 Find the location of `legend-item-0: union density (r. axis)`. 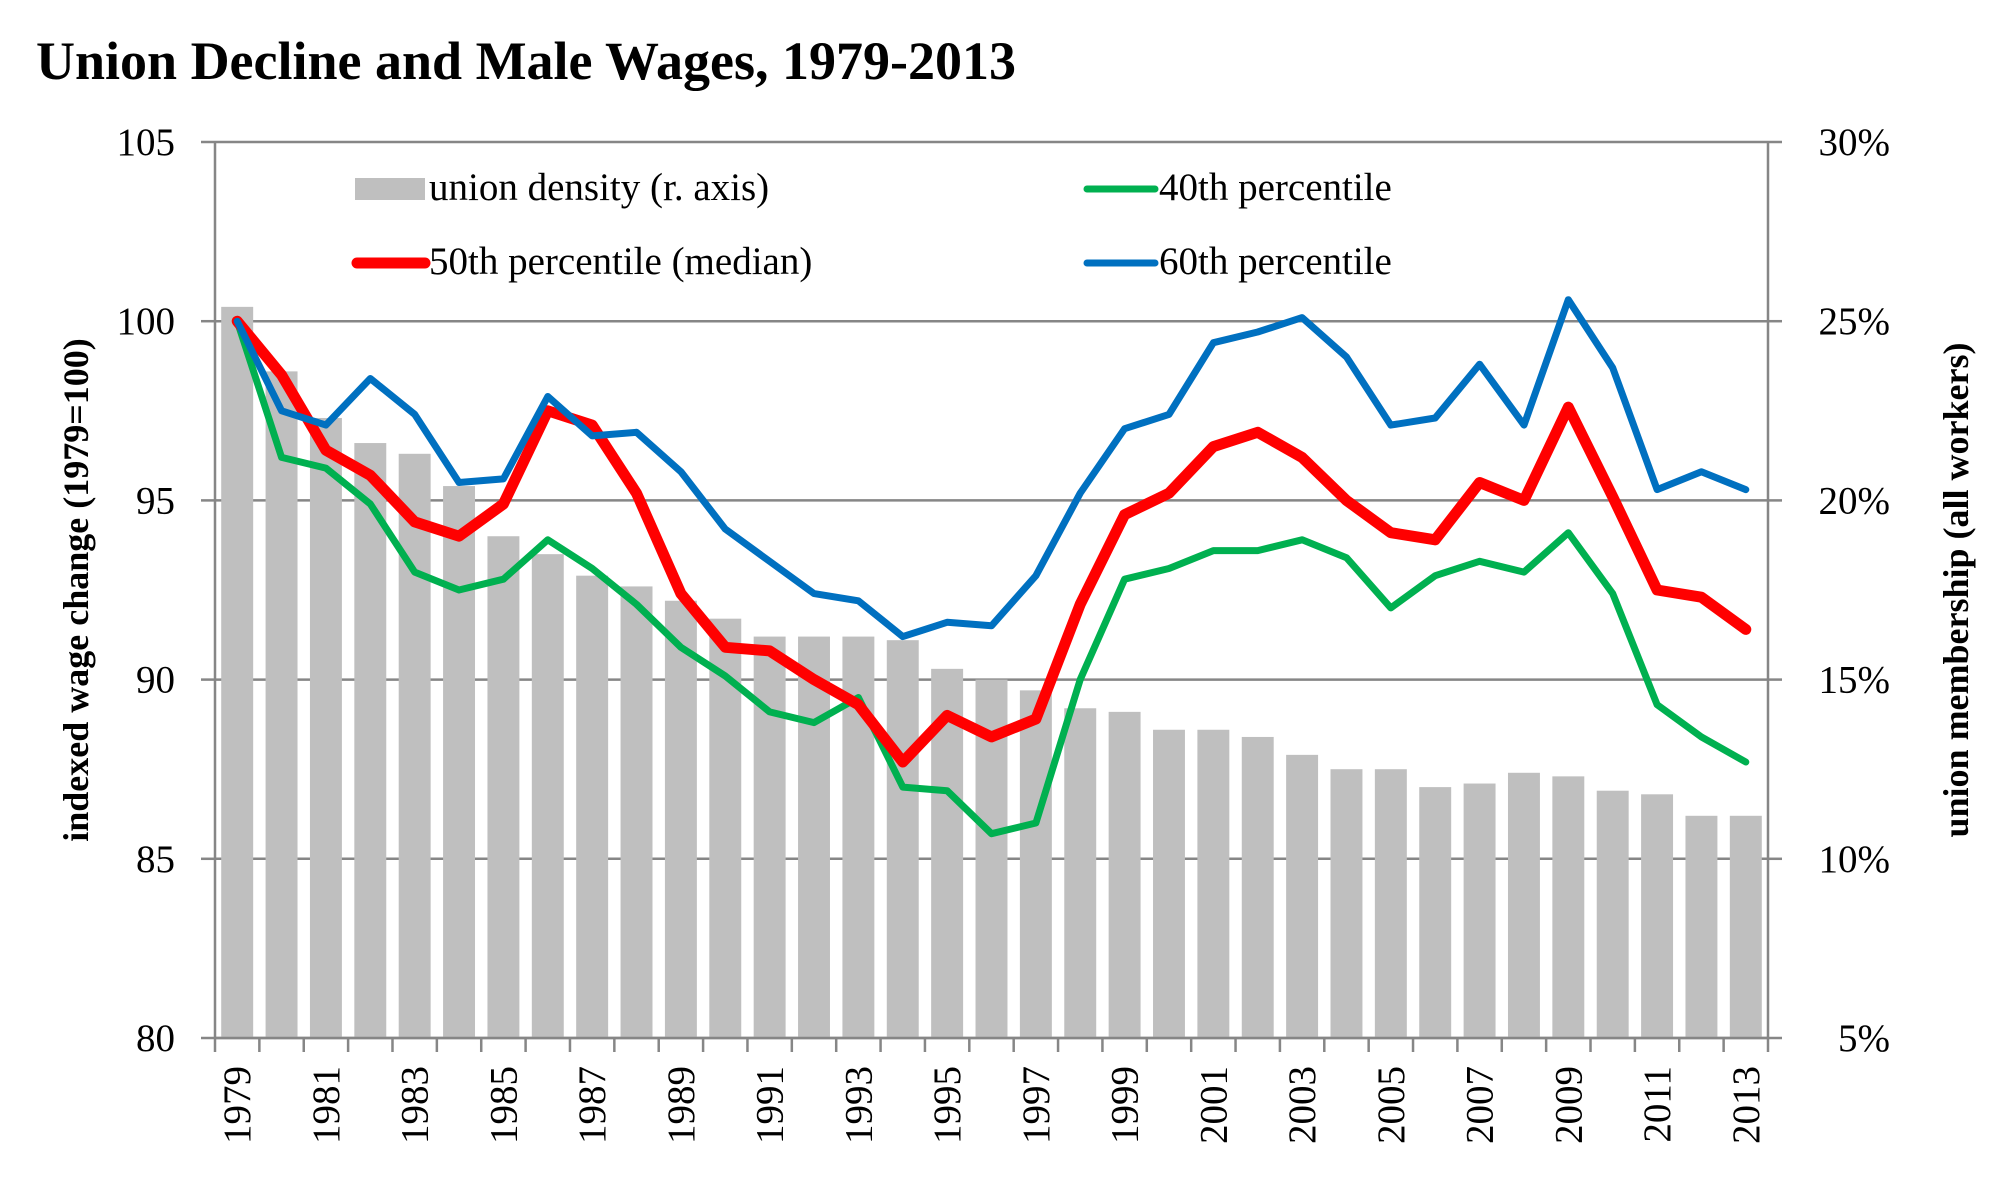

legend-item-0: union density (r. axis) is located at coordinates (562, 187).